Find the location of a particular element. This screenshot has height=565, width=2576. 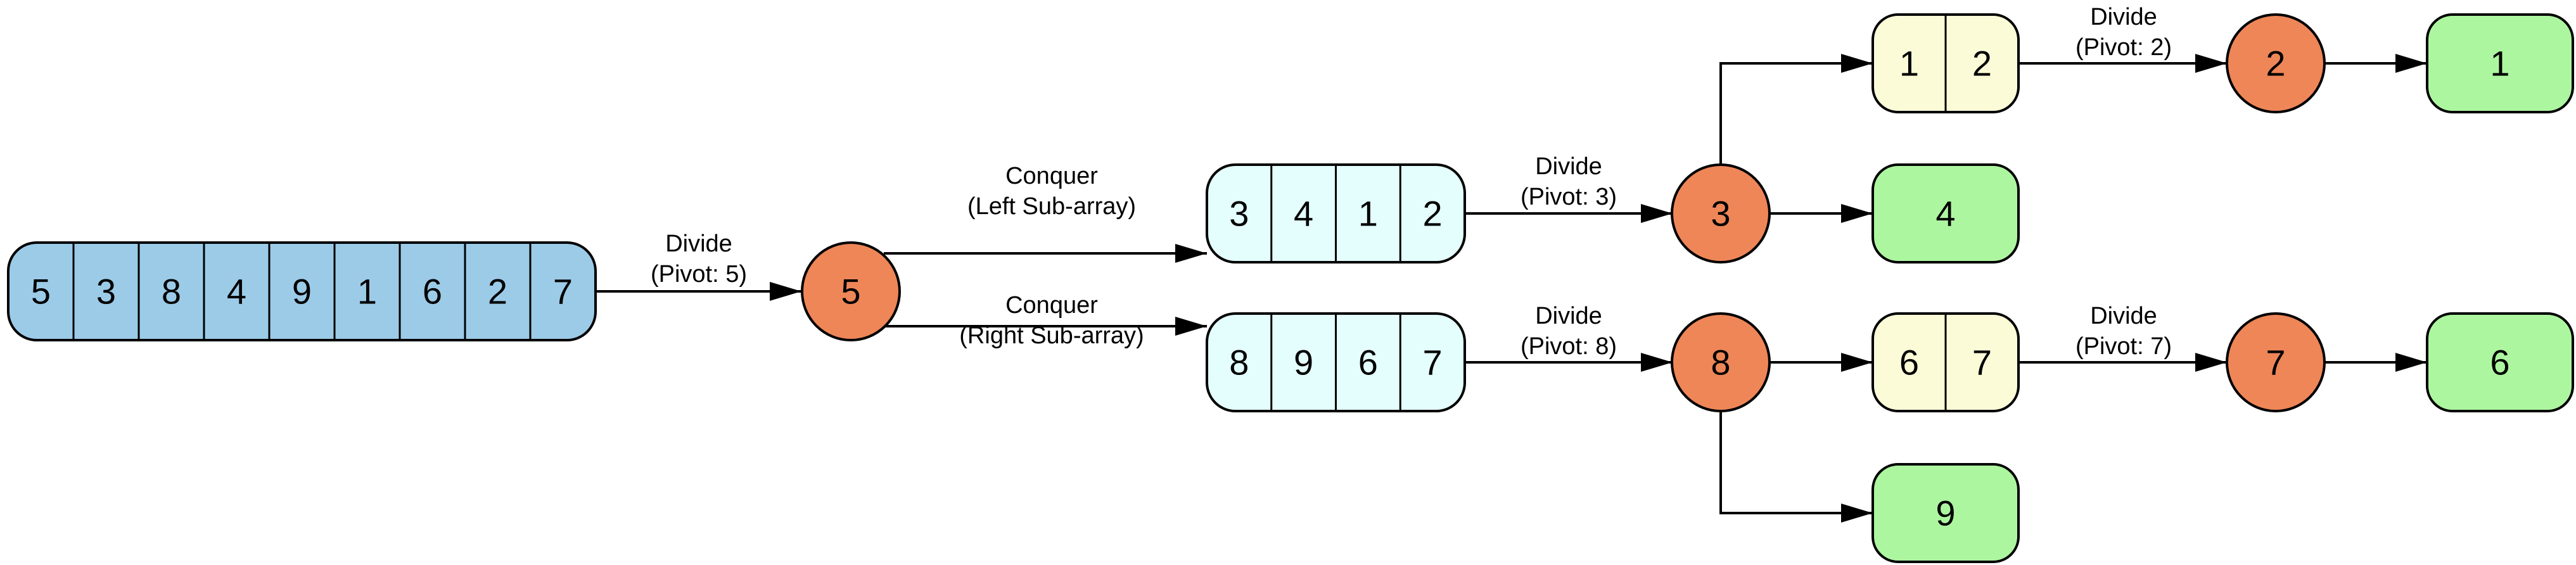

edge-p8-to-leaf9 is located at coordinates (1796, 467).